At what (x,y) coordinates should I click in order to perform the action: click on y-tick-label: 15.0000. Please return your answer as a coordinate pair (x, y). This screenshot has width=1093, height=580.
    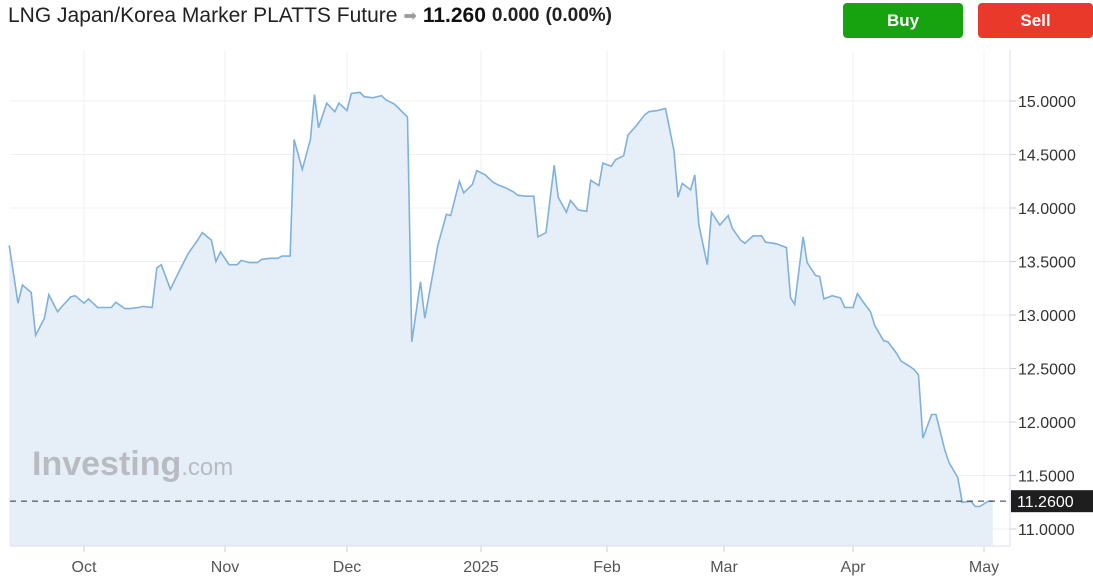
    Looking at the image, I should click on (1047, 102).